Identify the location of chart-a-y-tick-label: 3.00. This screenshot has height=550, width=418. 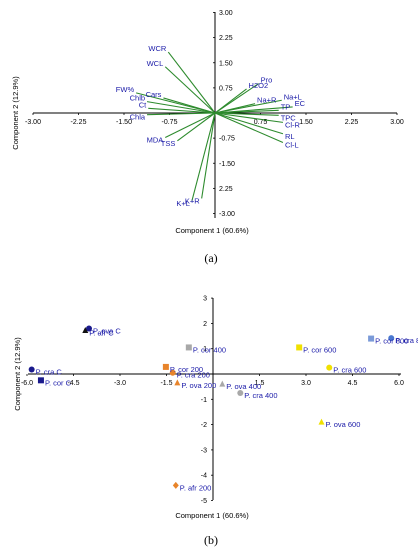
(226, 13).